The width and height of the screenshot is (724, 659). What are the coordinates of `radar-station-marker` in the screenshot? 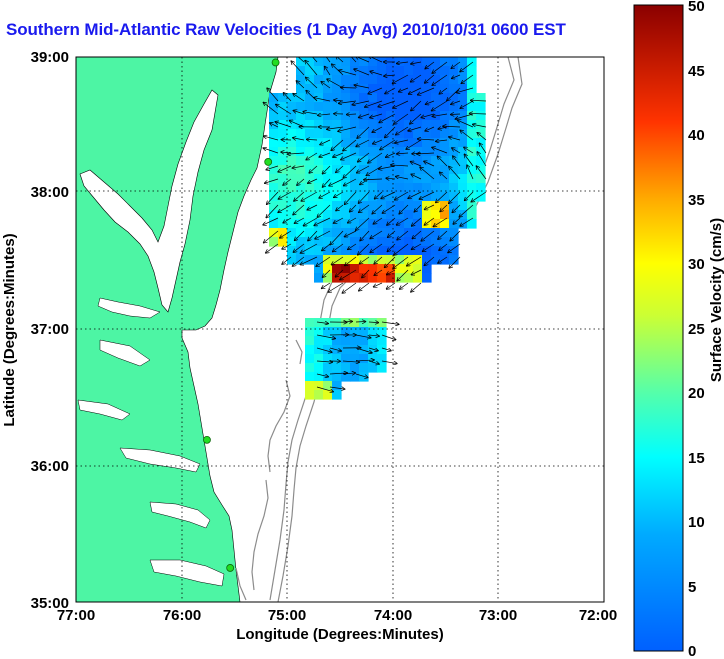 It's located at (207, 439).